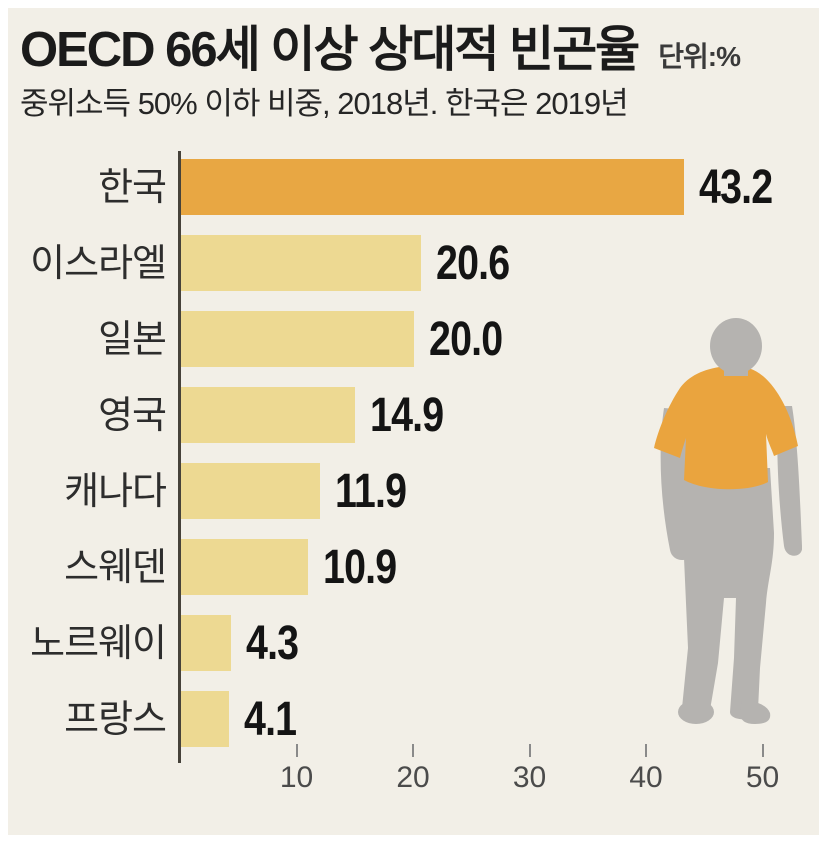 The image size is (827, 842). Describe the element at coordinates (466, 339) in the screenshot. I see `value-label: 20.0` at that location.